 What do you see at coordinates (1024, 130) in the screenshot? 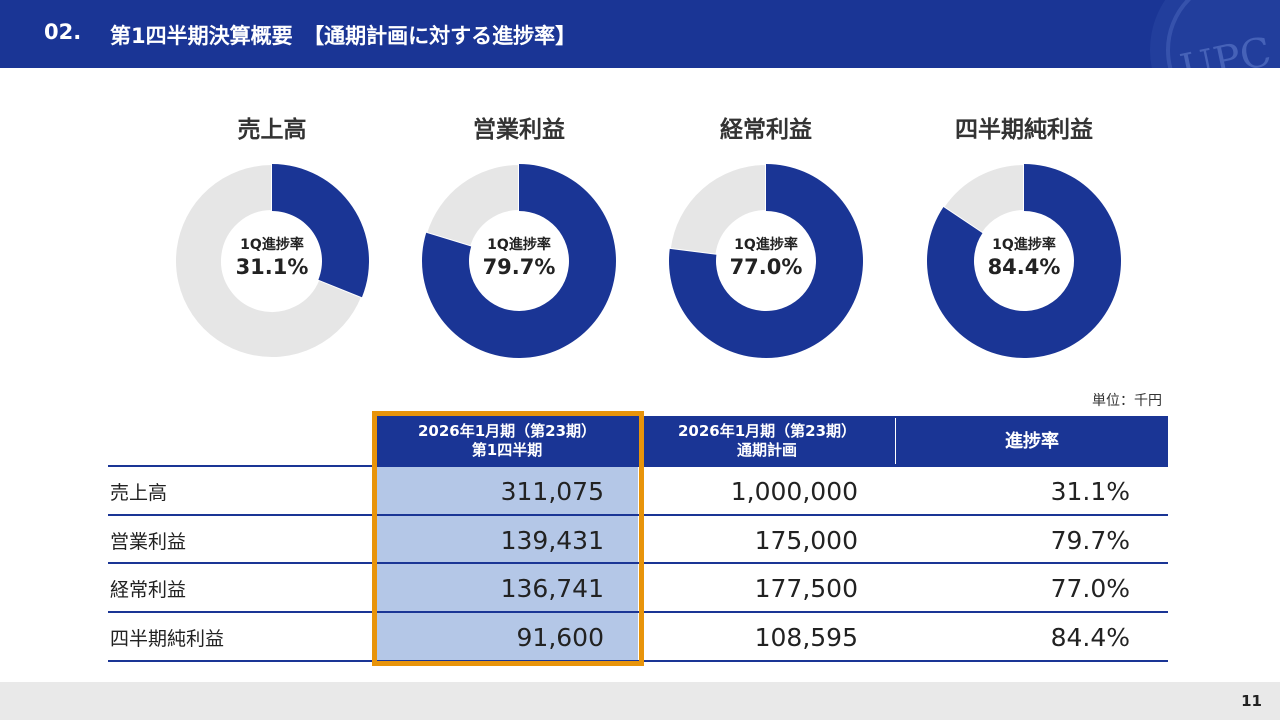
I see `donut-title-net-profit: 四半期純利益` at bounding box center [1024, 130].